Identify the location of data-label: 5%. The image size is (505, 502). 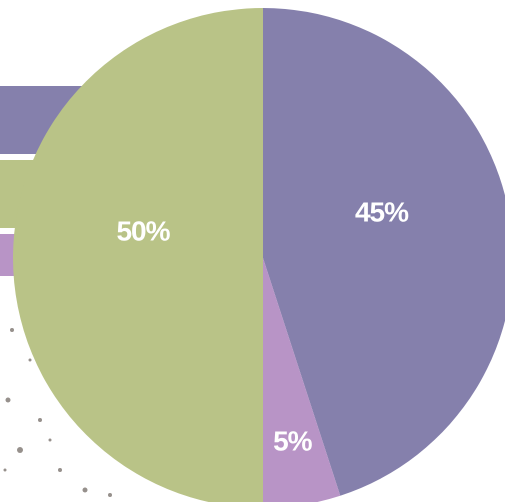
(293, 441).